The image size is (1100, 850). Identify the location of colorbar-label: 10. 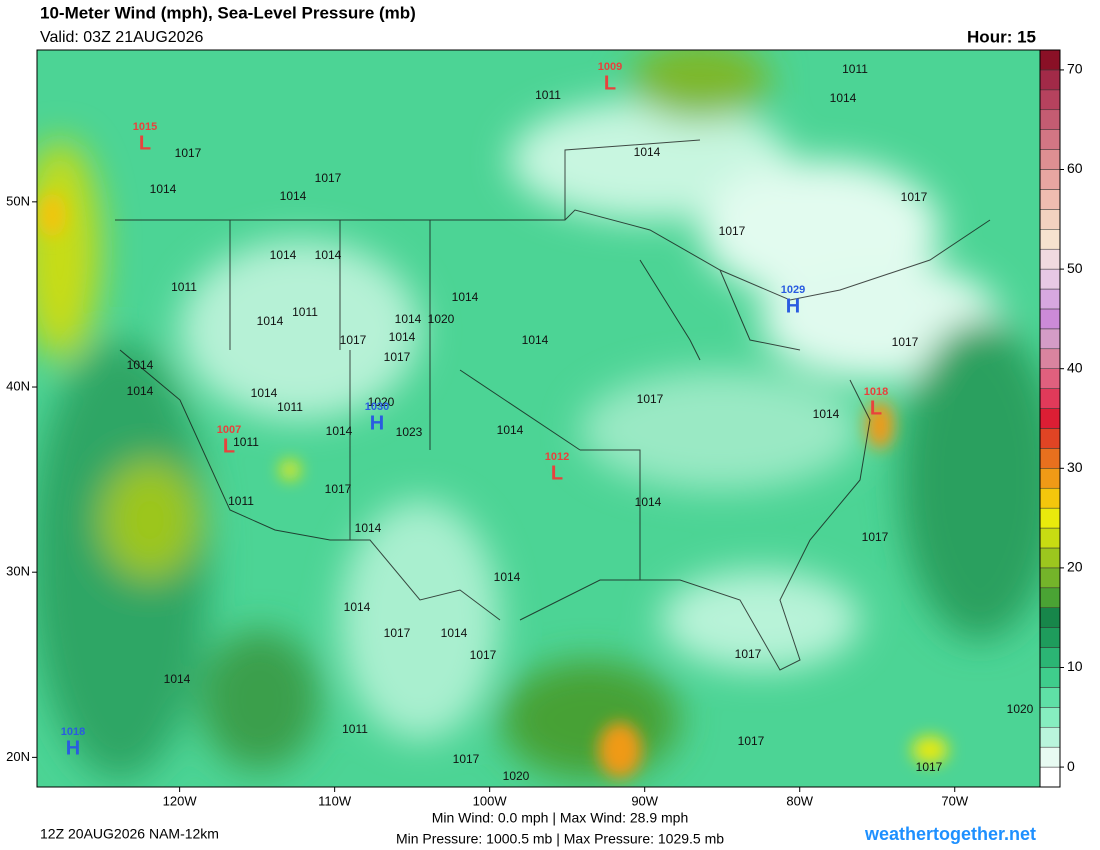
(1075, 666).